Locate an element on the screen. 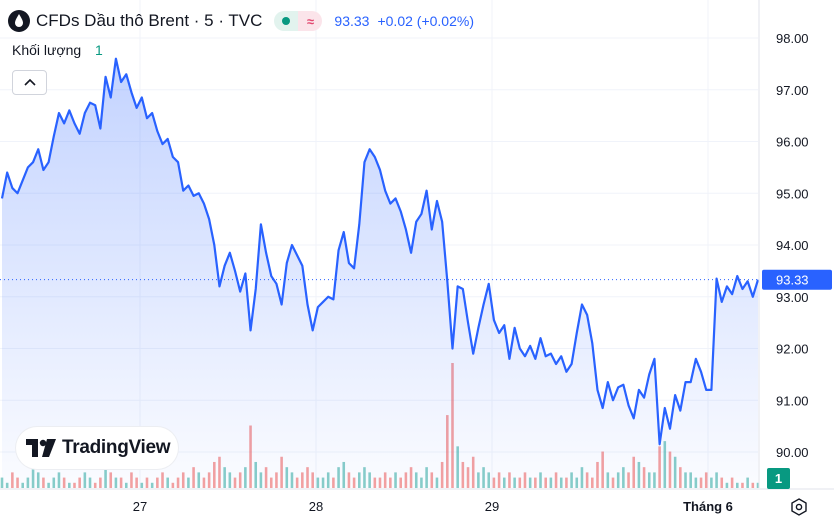 This screenshot has width=834, height=527. tradingview-wordmark: TradingView is located at coordinates (116, 447).